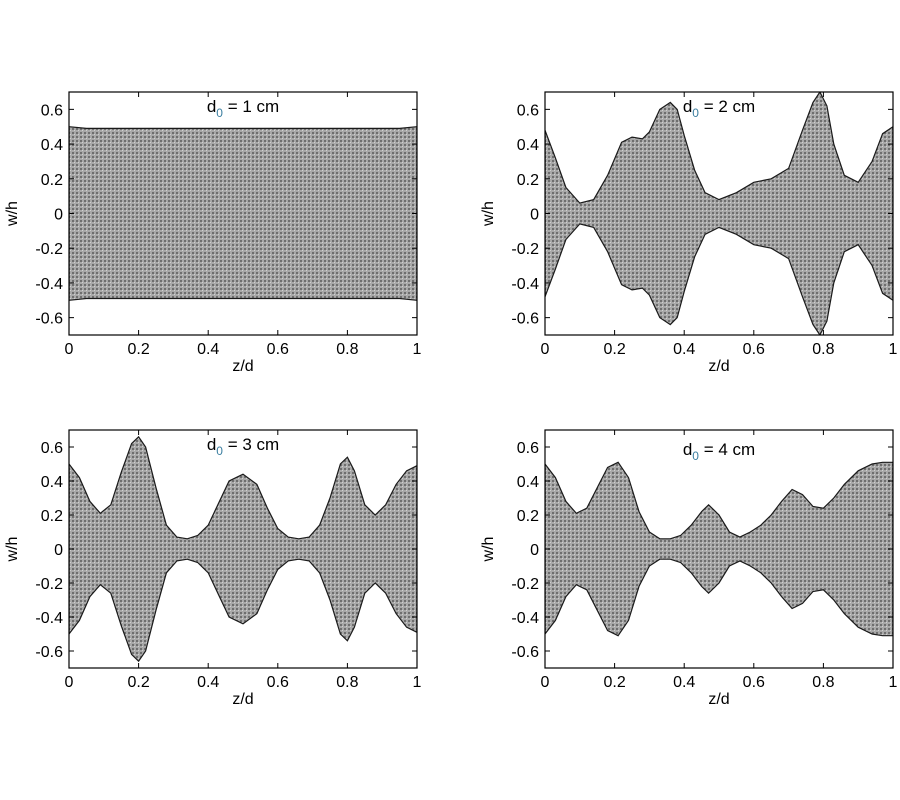 The image size is (900, 800). I want to click on panel-title: d0 = 3 cm, so click(243, 446).